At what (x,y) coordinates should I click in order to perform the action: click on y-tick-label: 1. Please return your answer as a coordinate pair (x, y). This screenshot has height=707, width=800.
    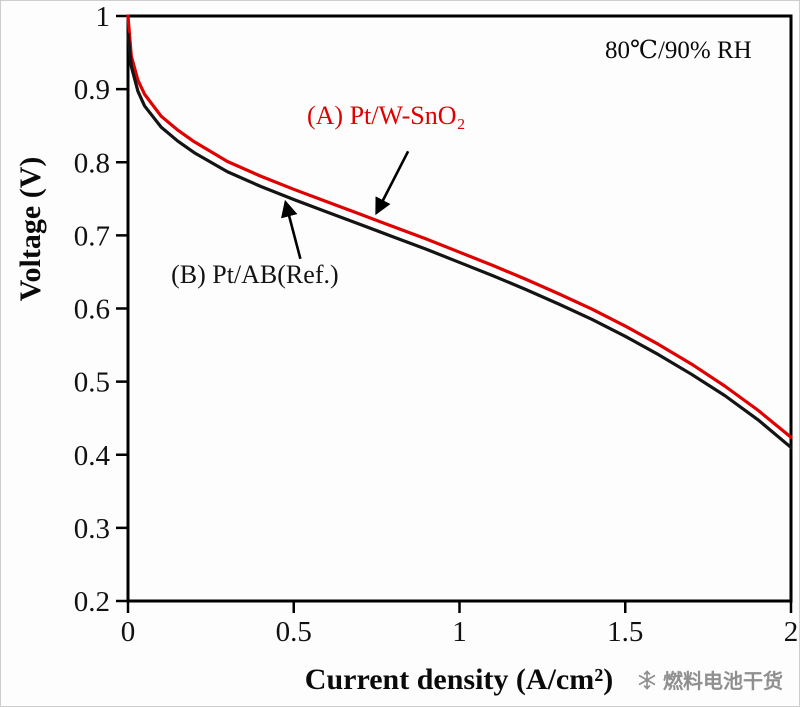
    Looking at the image, I should click on (103, 17).